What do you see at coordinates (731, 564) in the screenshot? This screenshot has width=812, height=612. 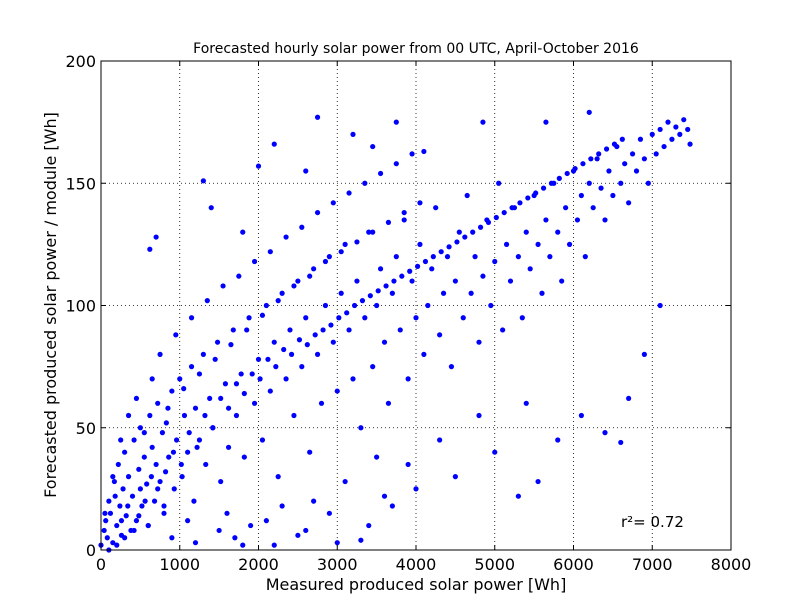 I see `x-tick-label: 8000` at bounding box center [731, 564].